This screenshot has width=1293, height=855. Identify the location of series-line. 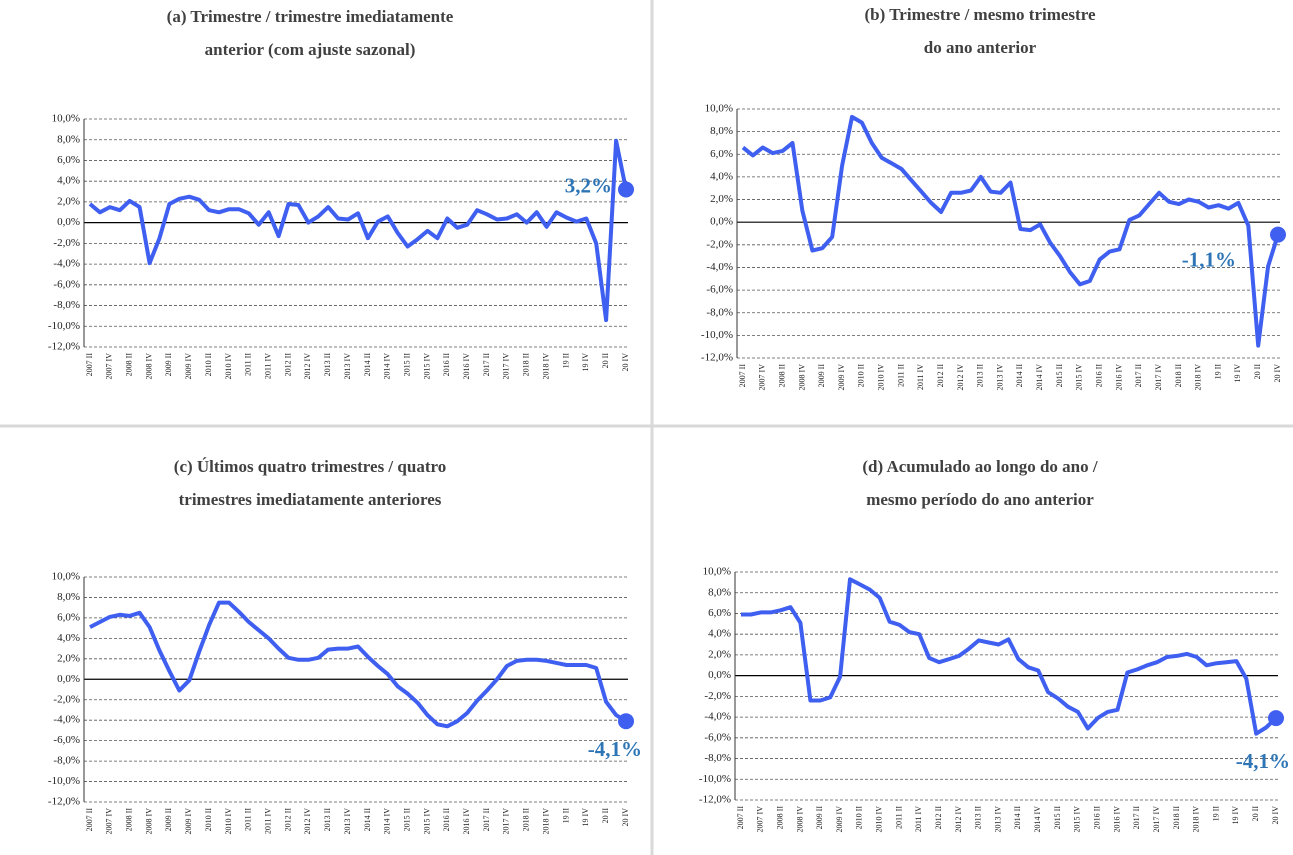
(358, 230).